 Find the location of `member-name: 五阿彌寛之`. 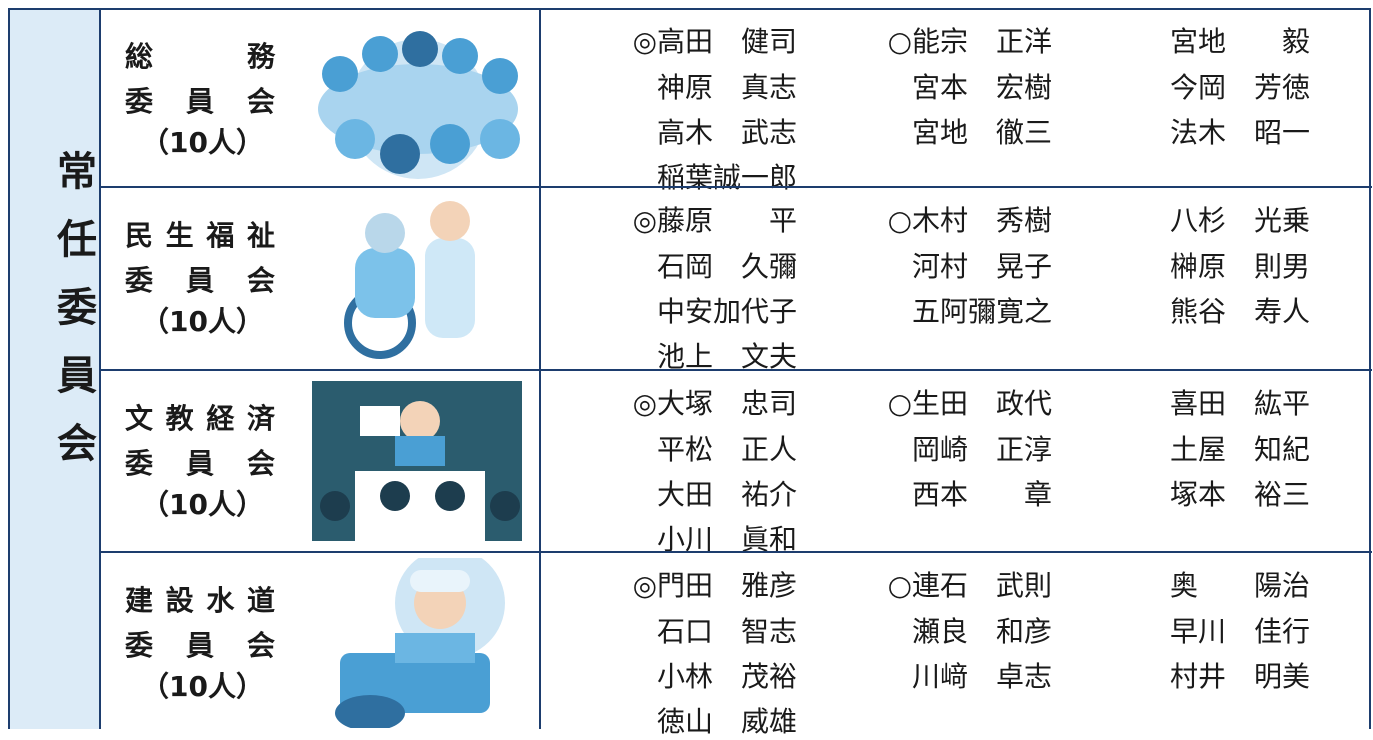

member-name: 五阿彌寛之 is located at coordinates (981, 311).